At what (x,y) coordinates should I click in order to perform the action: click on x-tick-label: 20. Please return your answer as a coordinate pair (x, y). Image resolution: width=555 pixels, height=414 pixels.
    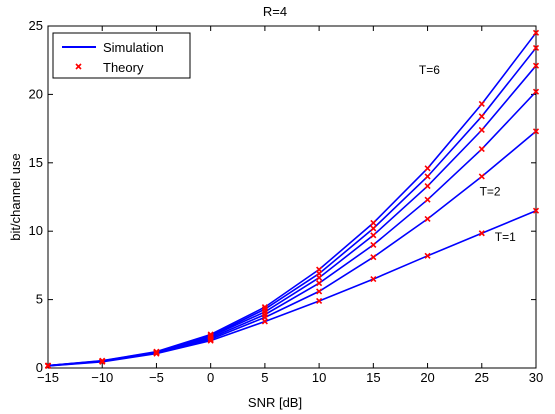
    Looking at the image, I should click on (427, 377).